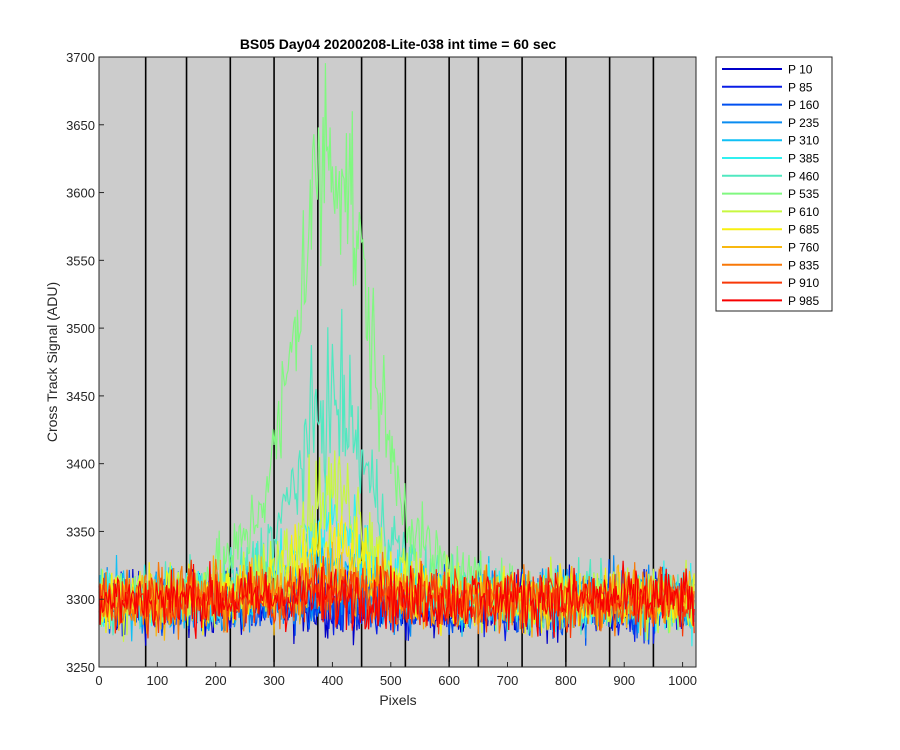 The height and width of the screenshot is (750, 900). Describe the element at coordinates (803, 212) in the screenshot. I see `legend-entry-8: P 610` at that location.